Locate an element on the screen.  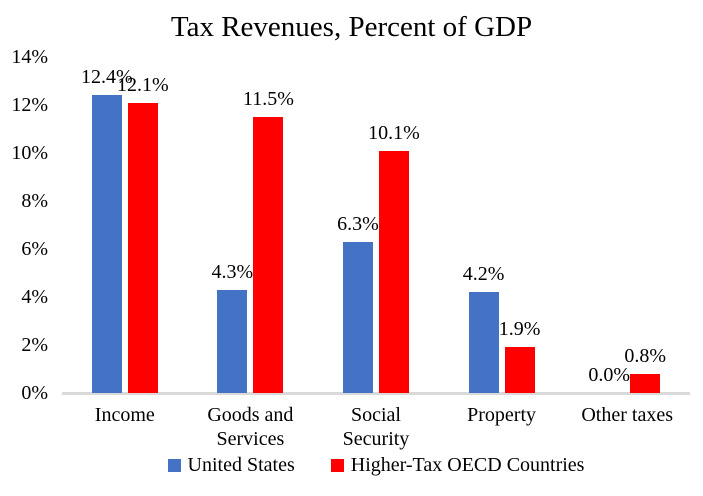
bar-data-label: 12.4% is located at coordinates (106, 77).